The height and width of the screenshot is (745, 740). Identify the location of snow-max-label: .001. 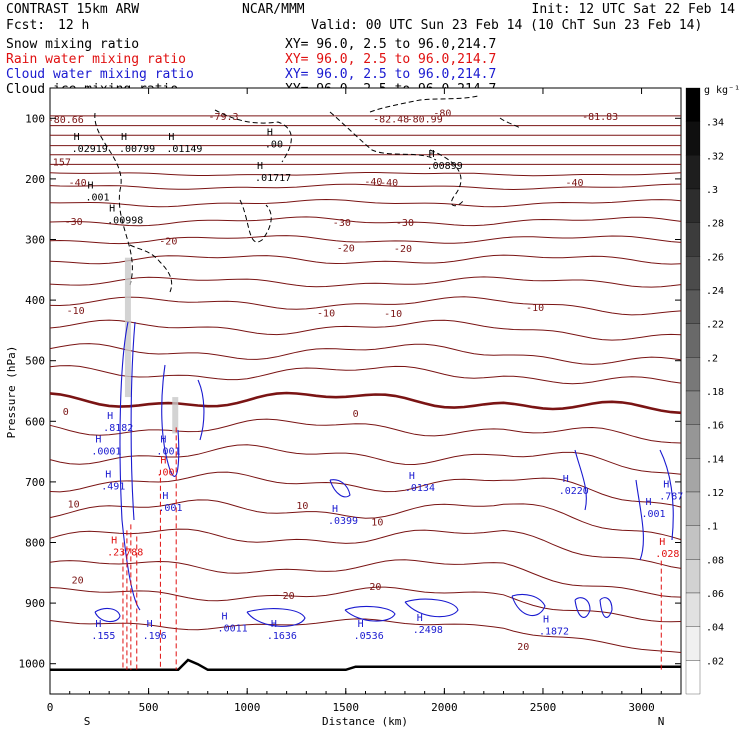
(97, 197).